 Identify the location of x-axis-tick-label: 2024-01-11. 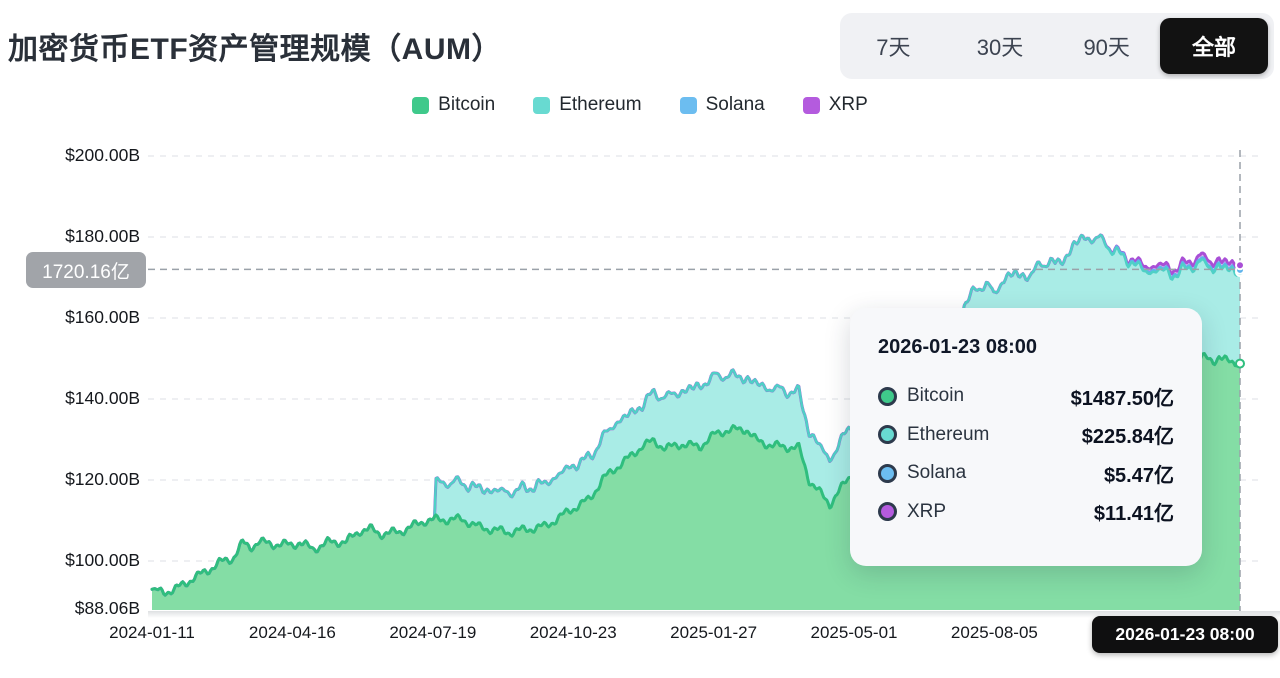
(152, 632).